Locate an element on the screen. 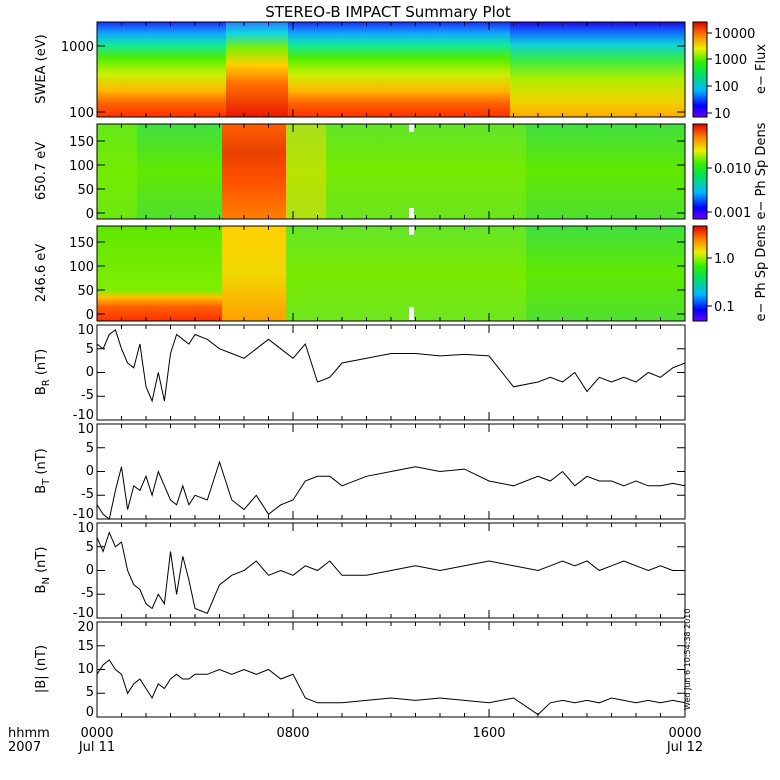  pad246-spectrogram-hot is located at coordinates (254, 273).